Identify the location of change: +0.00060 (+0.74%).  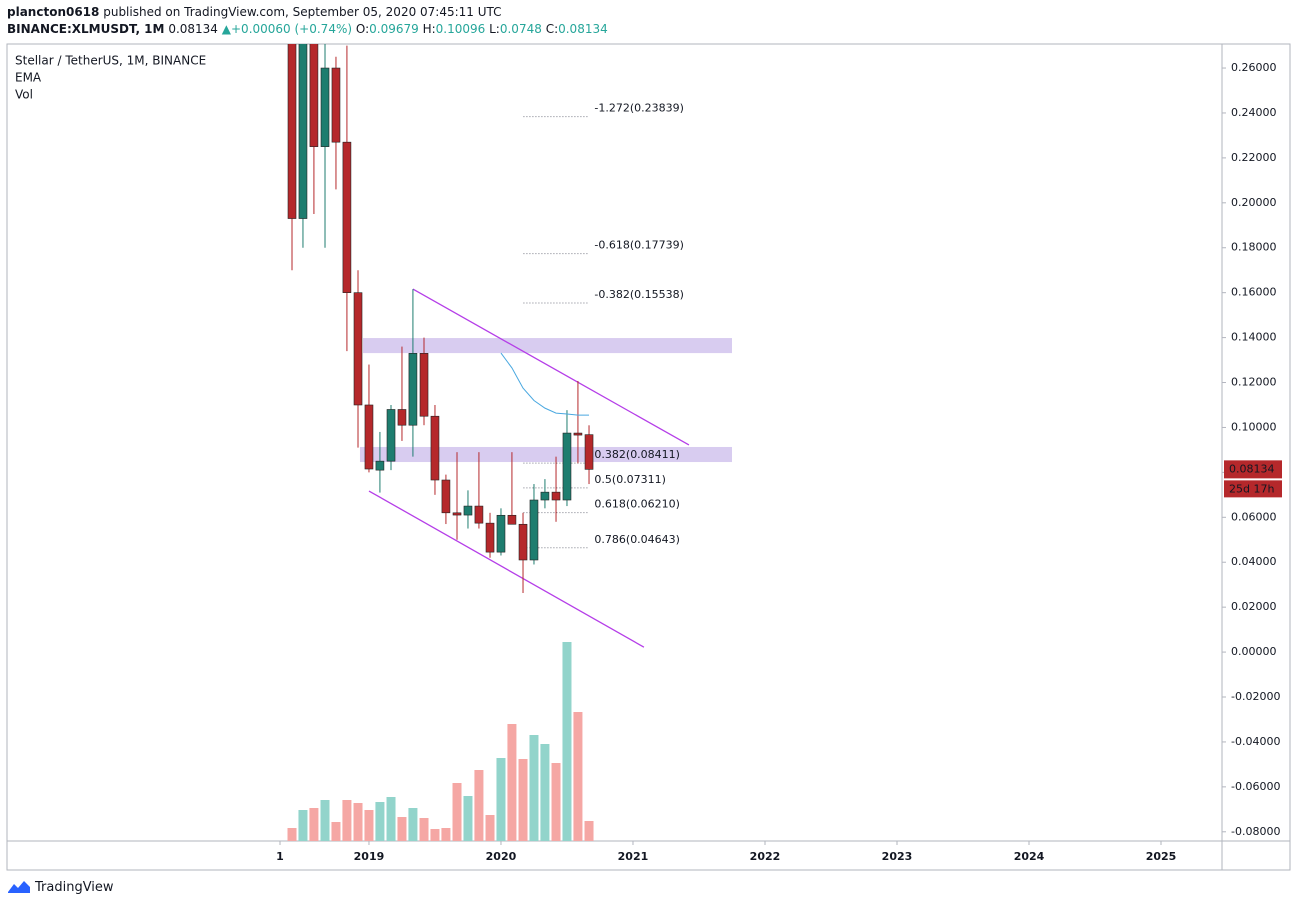
(292, 29).